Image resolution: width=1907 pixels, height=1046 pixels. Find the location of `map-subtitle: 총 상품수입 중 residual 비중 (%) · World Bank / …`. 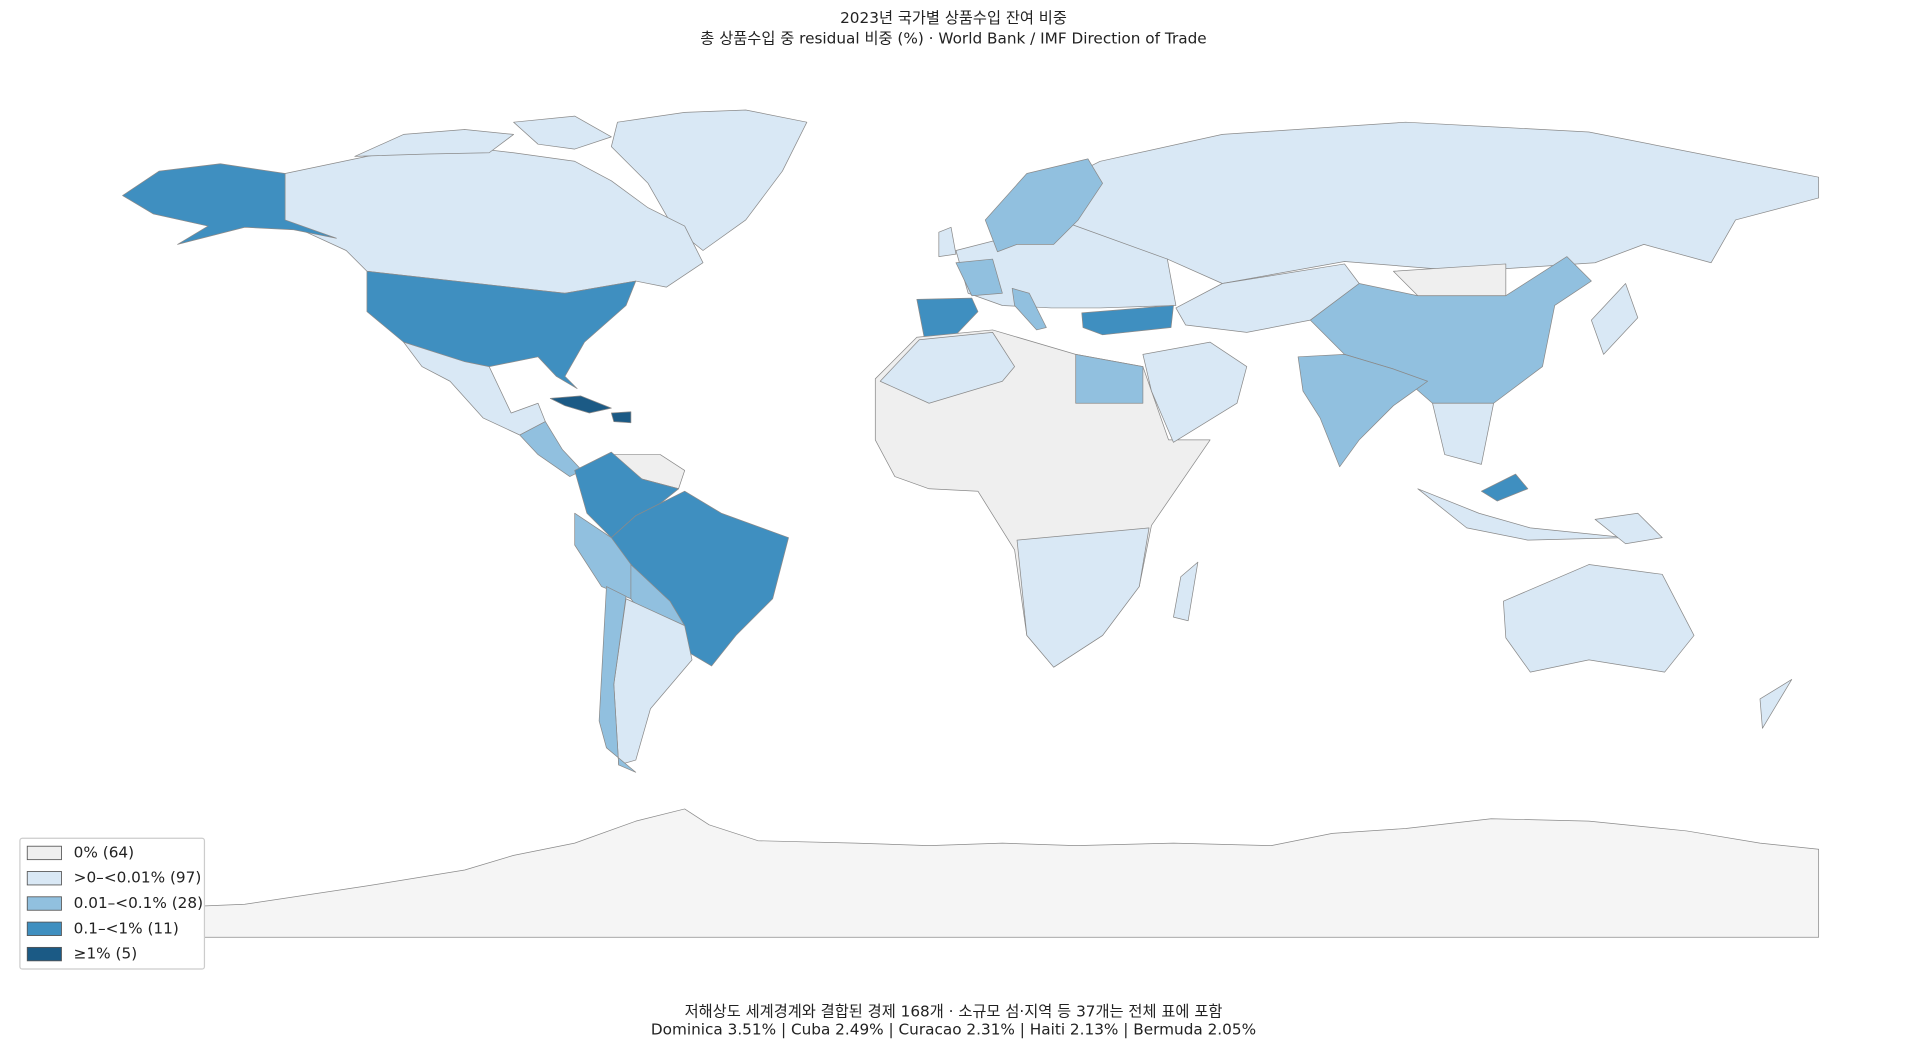

map-subtitle: 총 상품수입 중 residual 비중 (%) · World Bank / … is located at coordinates (953, 39).